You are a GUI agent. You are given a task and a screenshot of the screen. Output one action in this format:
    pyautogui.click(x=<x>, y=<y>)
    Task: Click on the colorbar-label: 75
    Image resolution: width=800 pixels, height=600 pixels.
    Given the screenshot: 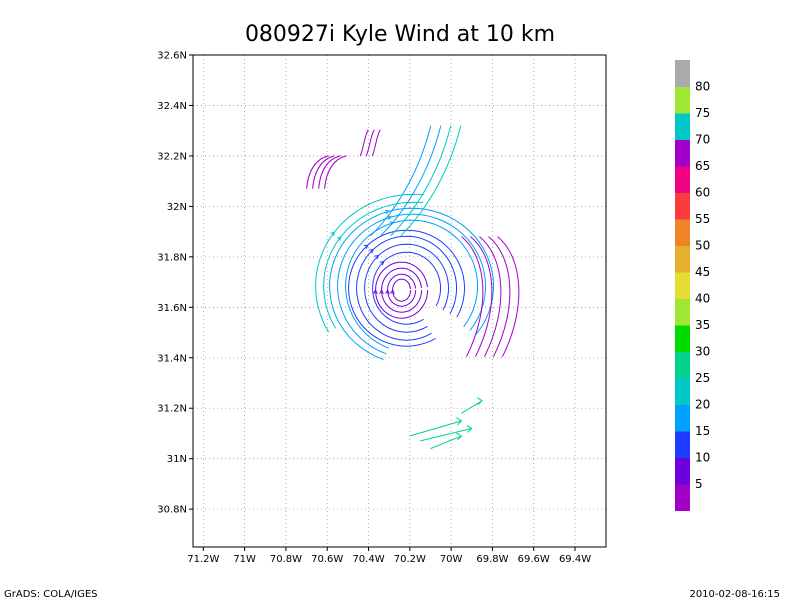 What is the action you would take?
    pyautogui.click(x=702, y=113)
    